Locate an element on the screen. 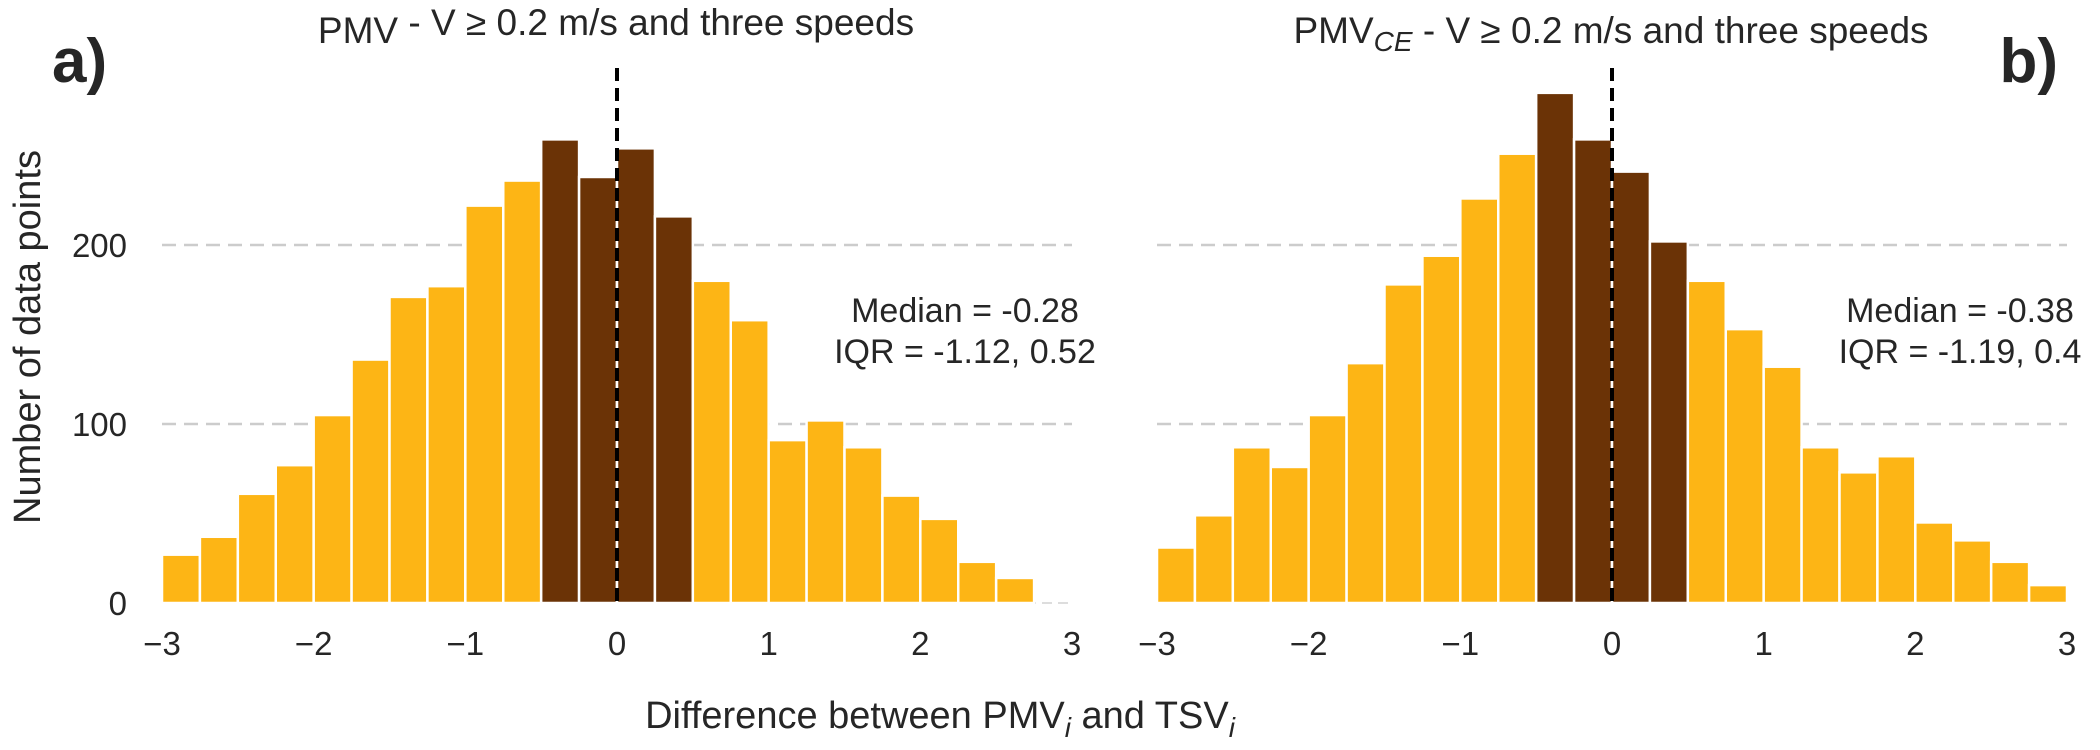  panel-b-title: PMVCE - V ≥ 0.2 m/s and three speeds is located at coordinates (1610, 33).